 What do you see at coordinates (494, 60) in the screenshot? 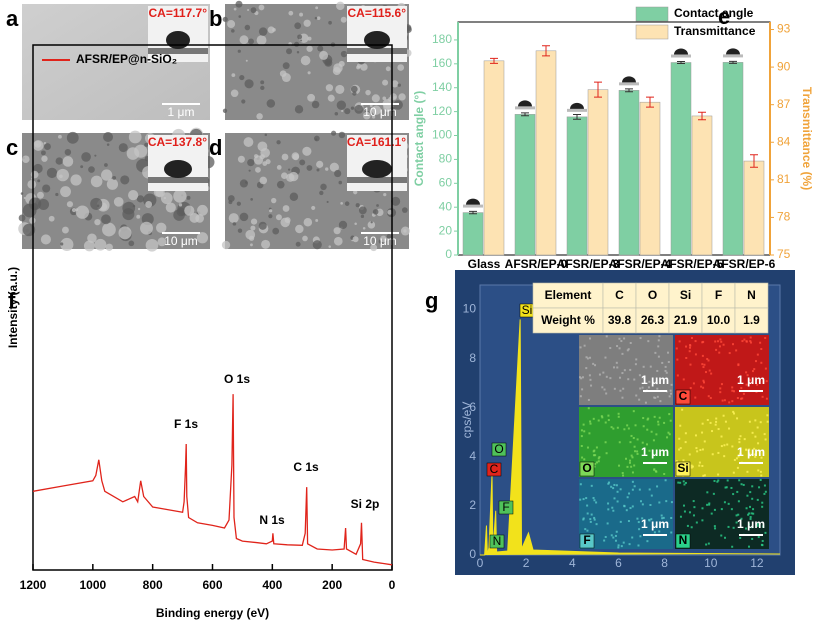
I see `error-bar` at bounding box center [494, 60].